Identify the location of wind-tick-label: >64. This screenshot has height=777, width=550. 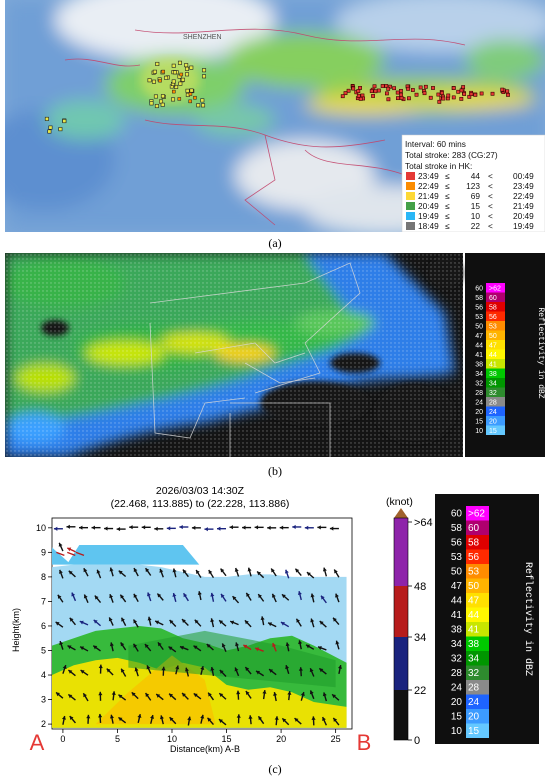
(423, 523).